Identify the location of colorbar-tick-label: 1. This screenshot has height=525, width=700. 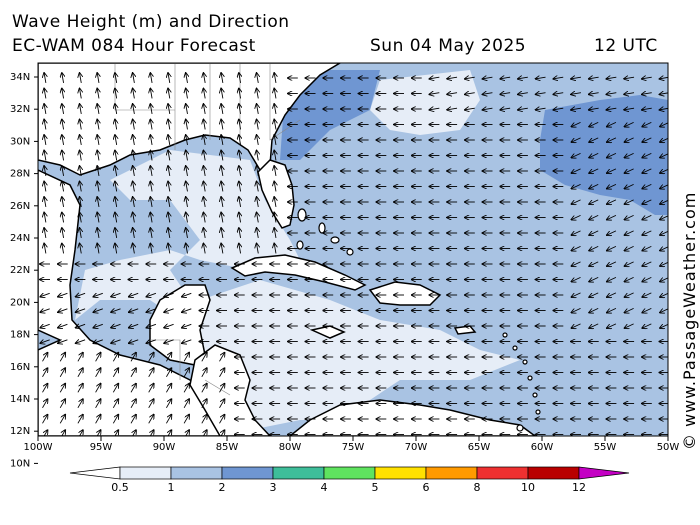
(171, 487).